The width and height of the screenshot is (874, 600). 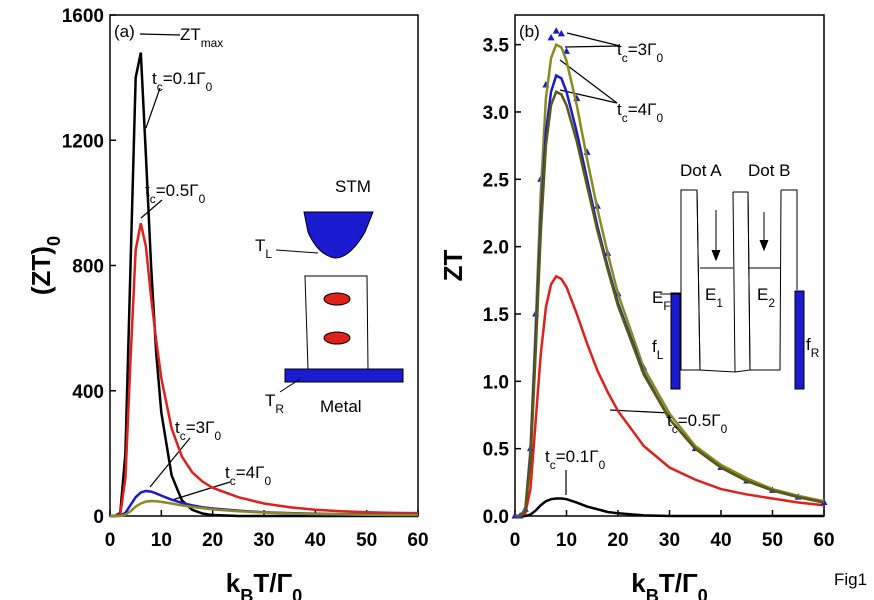 What do you see at coordinates (496, 248) in the screenshot?
I see `y-tick-label: 2.0` at bounding box center [496, 248].